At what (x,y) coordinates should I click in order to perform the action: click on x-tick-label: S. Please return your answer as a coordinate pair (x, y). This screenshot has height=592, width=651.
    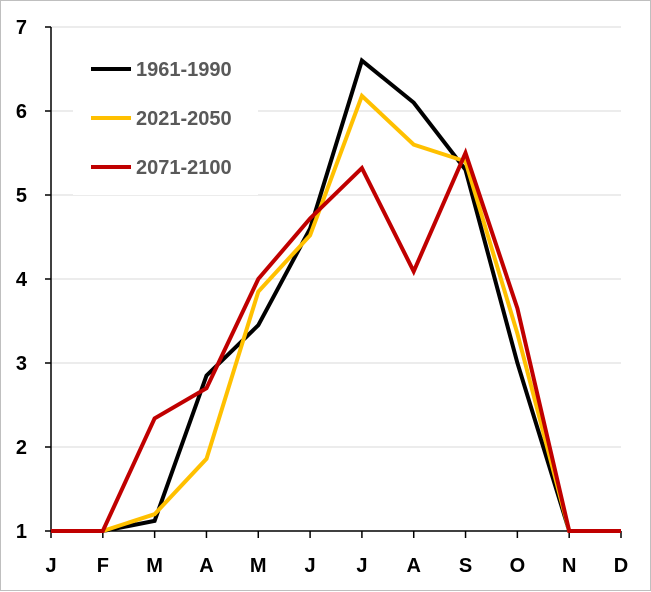
    Looking at the image, I should click on (465, 566).